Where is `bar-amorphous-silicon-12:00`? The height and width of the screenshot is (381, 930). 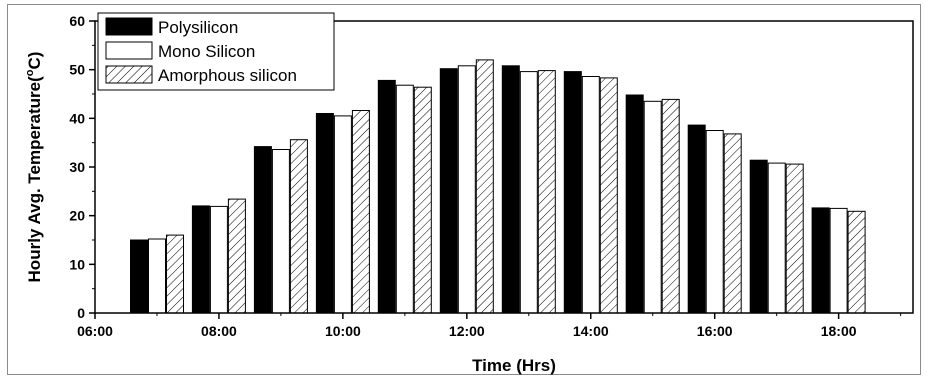 bar-amorphous-silicon-12:00 is located at coordinates (484, 186).